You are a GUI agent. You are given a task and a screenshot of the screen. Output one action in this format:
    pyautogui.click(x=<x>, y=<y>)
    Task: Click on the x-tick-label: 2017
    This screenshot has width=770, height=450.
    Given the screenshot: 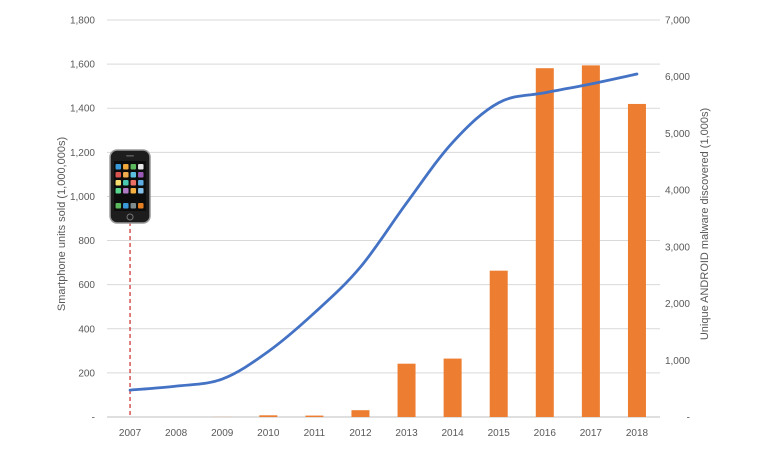 What is the action you would take?
    pyautogui.click(x=591, y=433)
    